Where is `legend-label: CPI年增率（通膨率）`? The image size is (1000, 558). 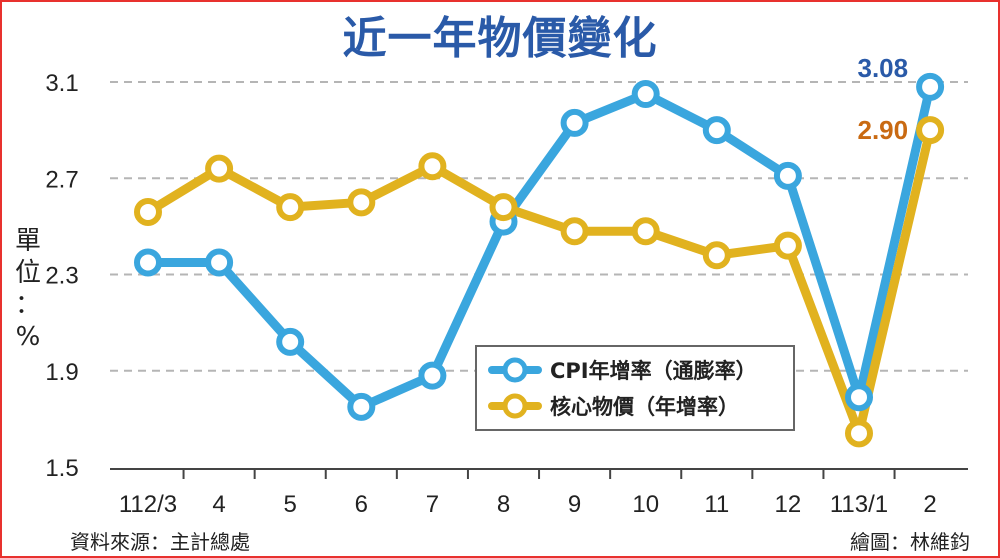 legend-label: CPI年增率（通膨率） is located at coordinates (653, 371).